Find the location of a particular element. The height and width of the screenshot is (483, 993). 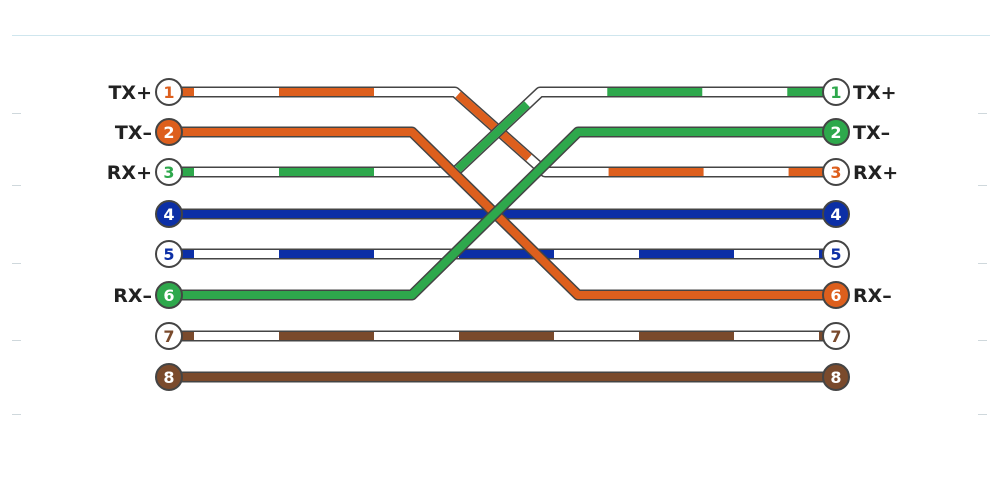

right-pin-number: 8 is located at coordinates (835, 377).